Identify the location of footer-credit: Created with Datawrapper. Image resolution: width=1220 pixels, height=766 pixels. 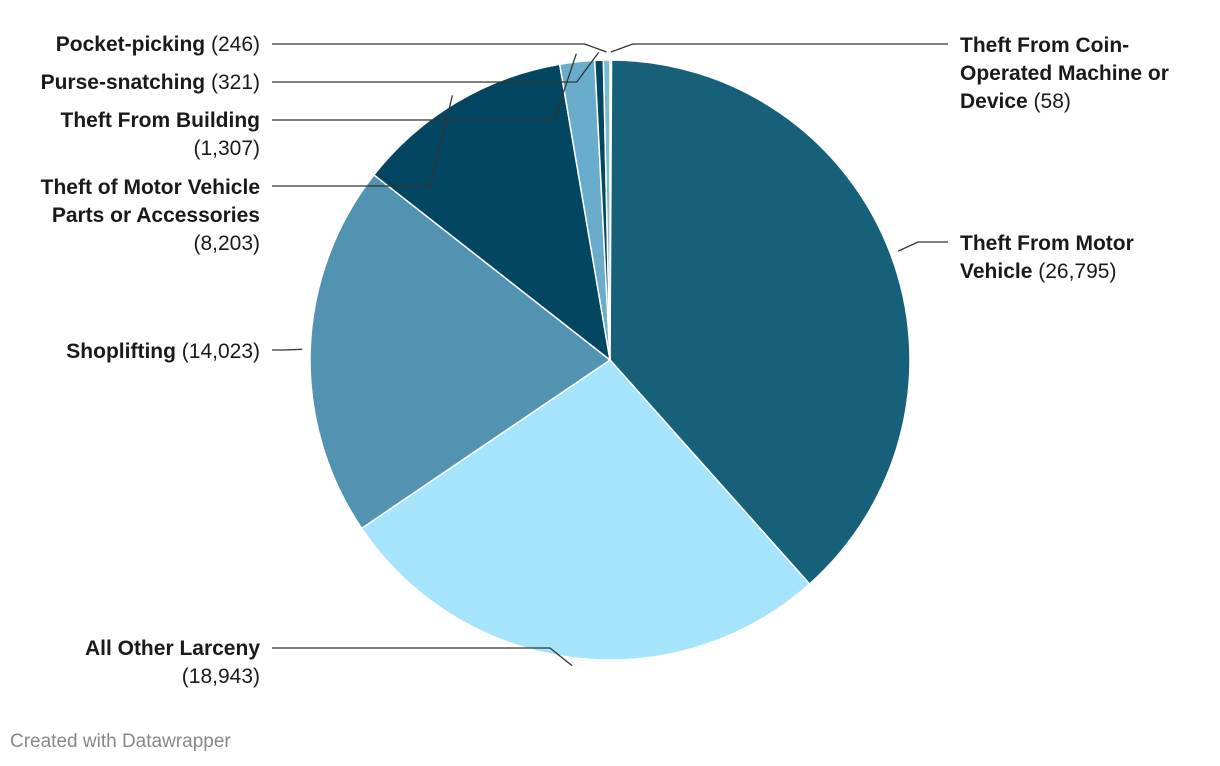
(120, 741).